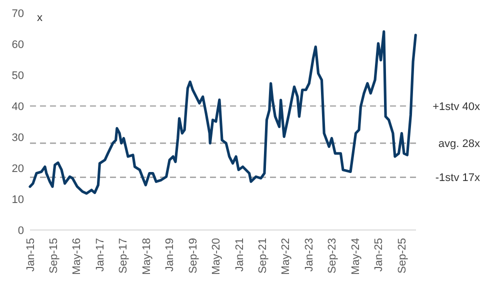 The width and height of the screenshot is (490, 299). What do you see at coordinates (356, 256) in the screenshot?
I see `x-tick-label: May-24` at bounding box center [356, 256].